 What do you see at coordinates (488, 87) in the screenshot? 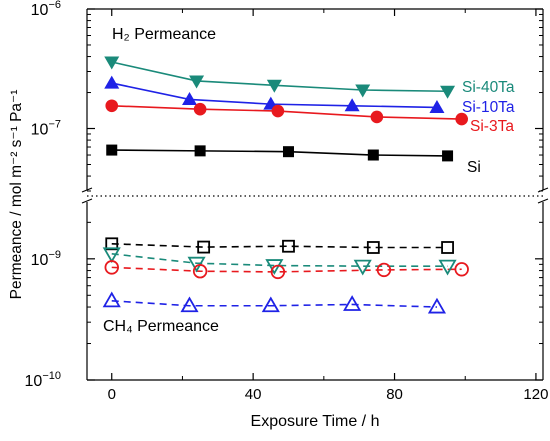
I see `legend-label-si-40ta: Si-40Ta` at bounding box center [488, 87].